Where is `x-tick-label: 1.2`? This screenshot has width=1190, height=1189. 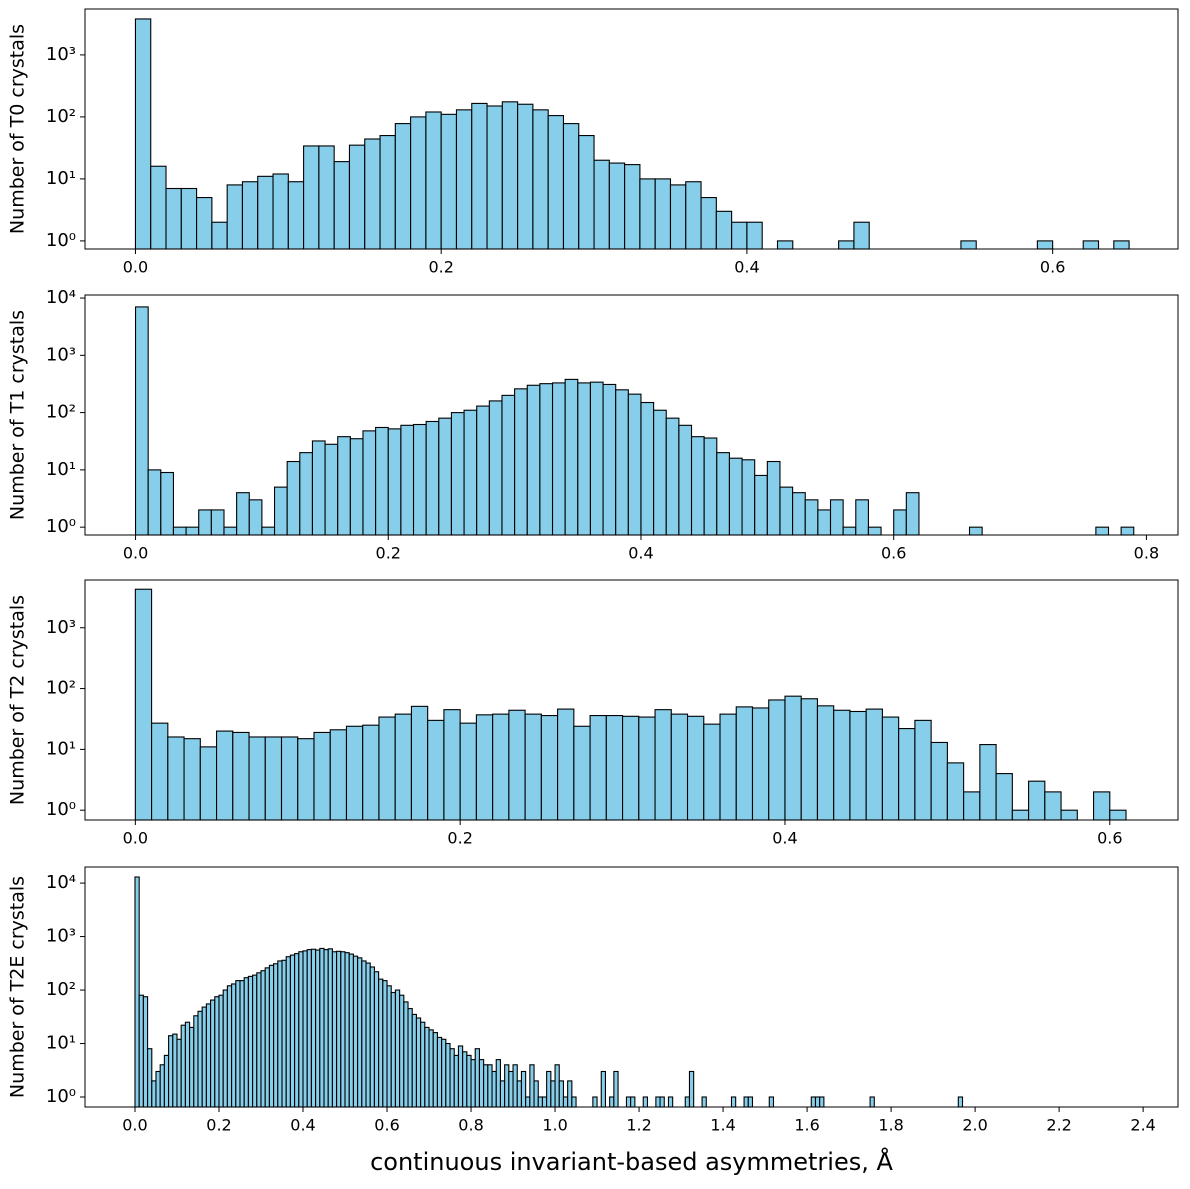
x-tick-label: 1.2 is located at coordinates (638, 1125).